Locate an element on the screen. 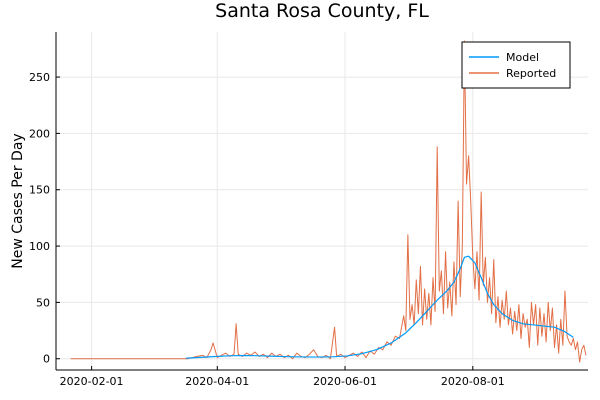 The image size is (600, 400). y-tick-label: 250 is located at coordinates (39, 77).